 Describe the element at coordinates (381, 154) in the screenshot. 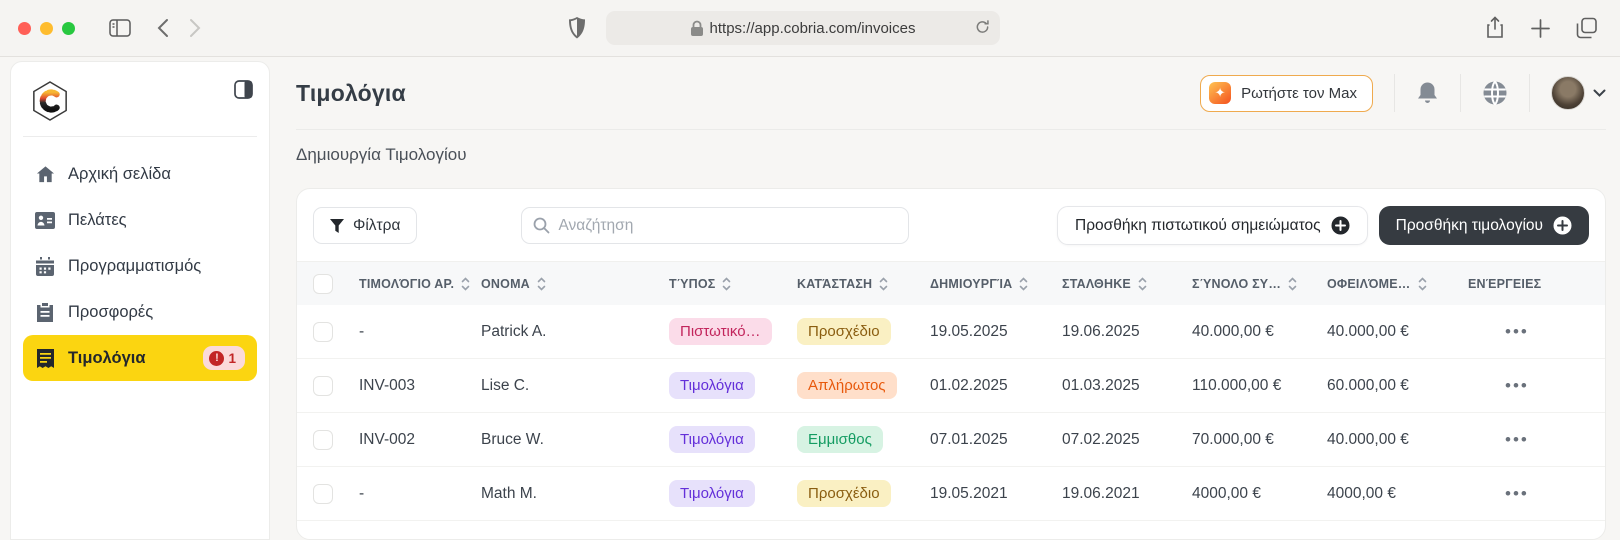

I see `create-invoice-link: Δημιουργία Τιμολογίου` at that location.